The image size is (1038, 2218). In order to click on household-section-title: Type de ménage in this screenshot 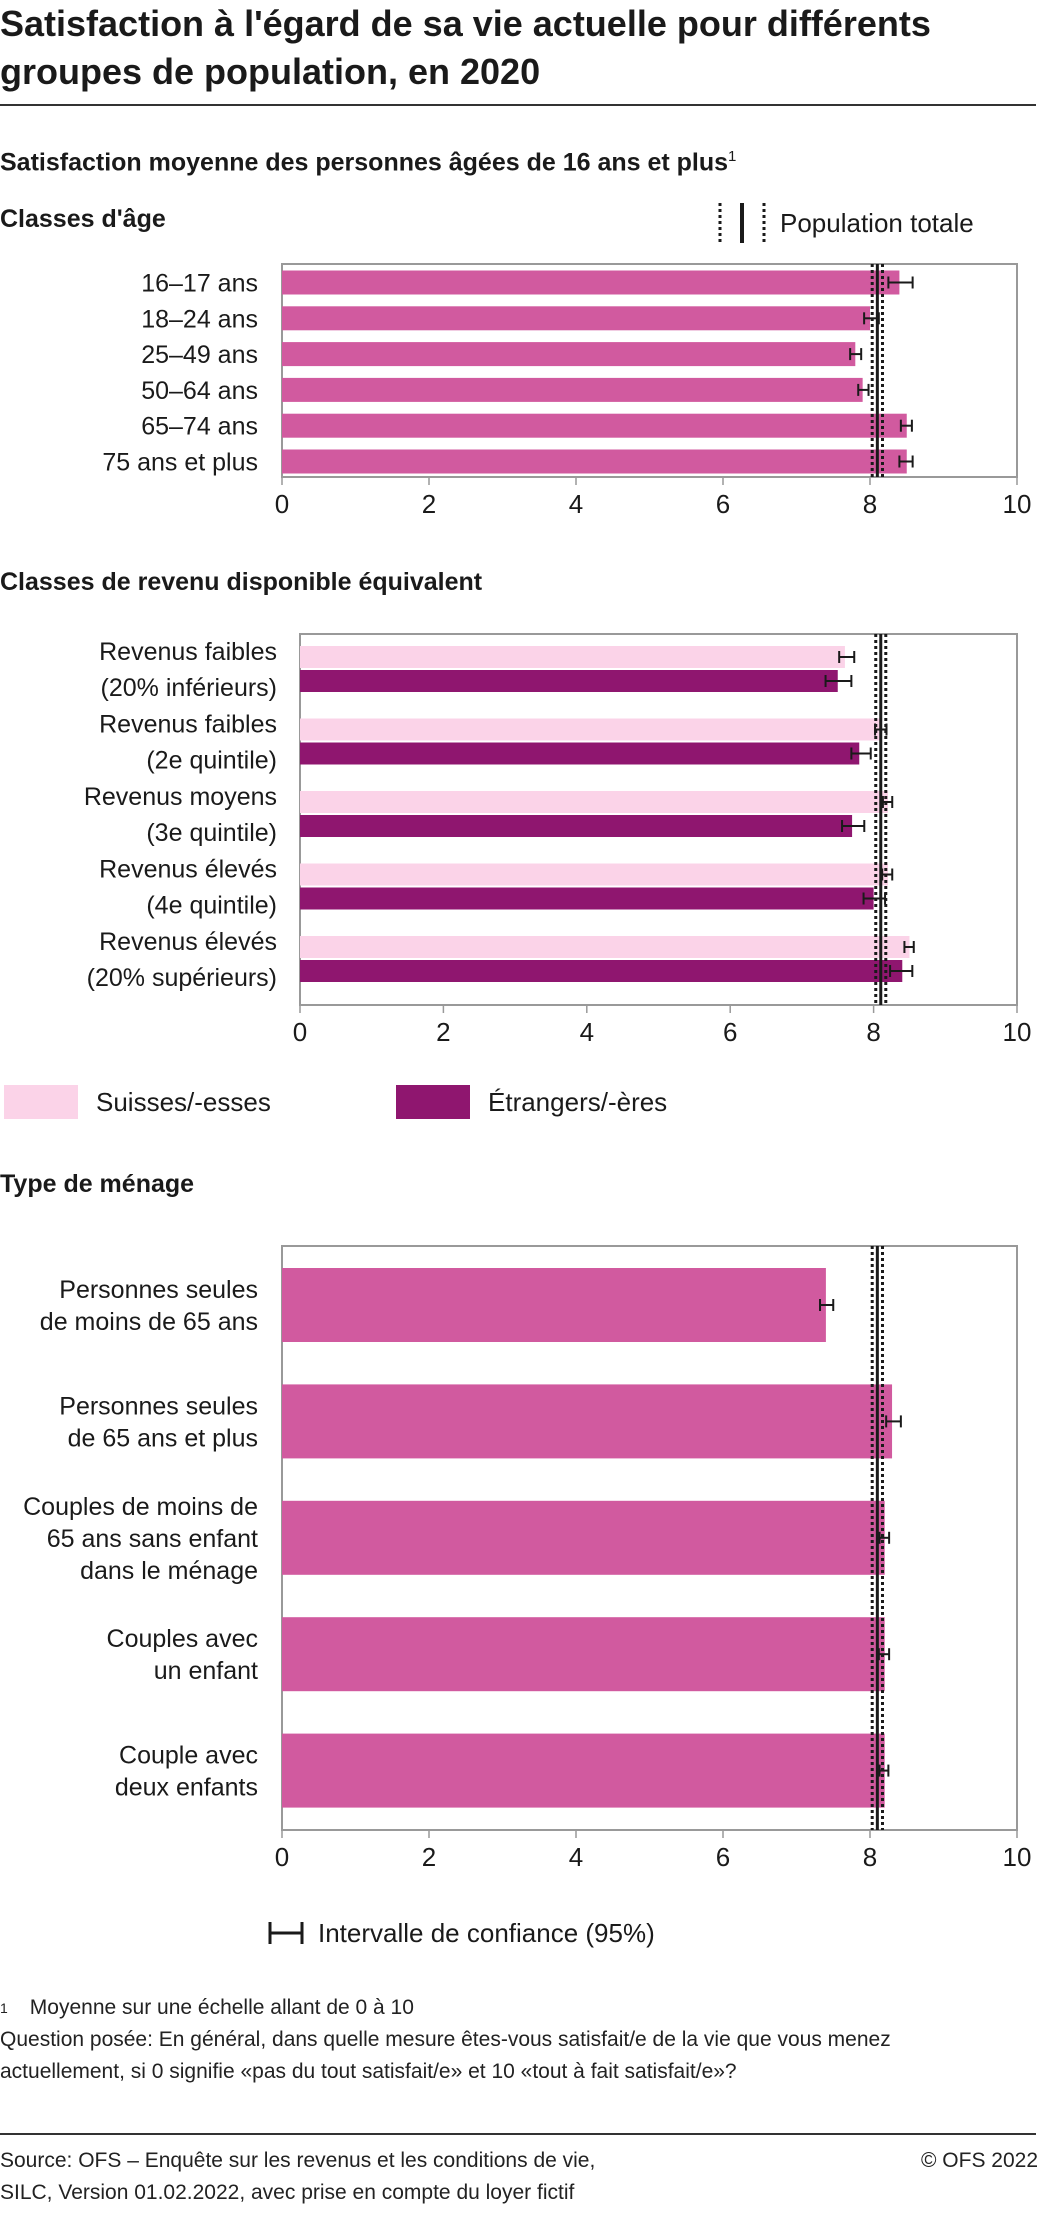, I will do `click(97, 1184)`.